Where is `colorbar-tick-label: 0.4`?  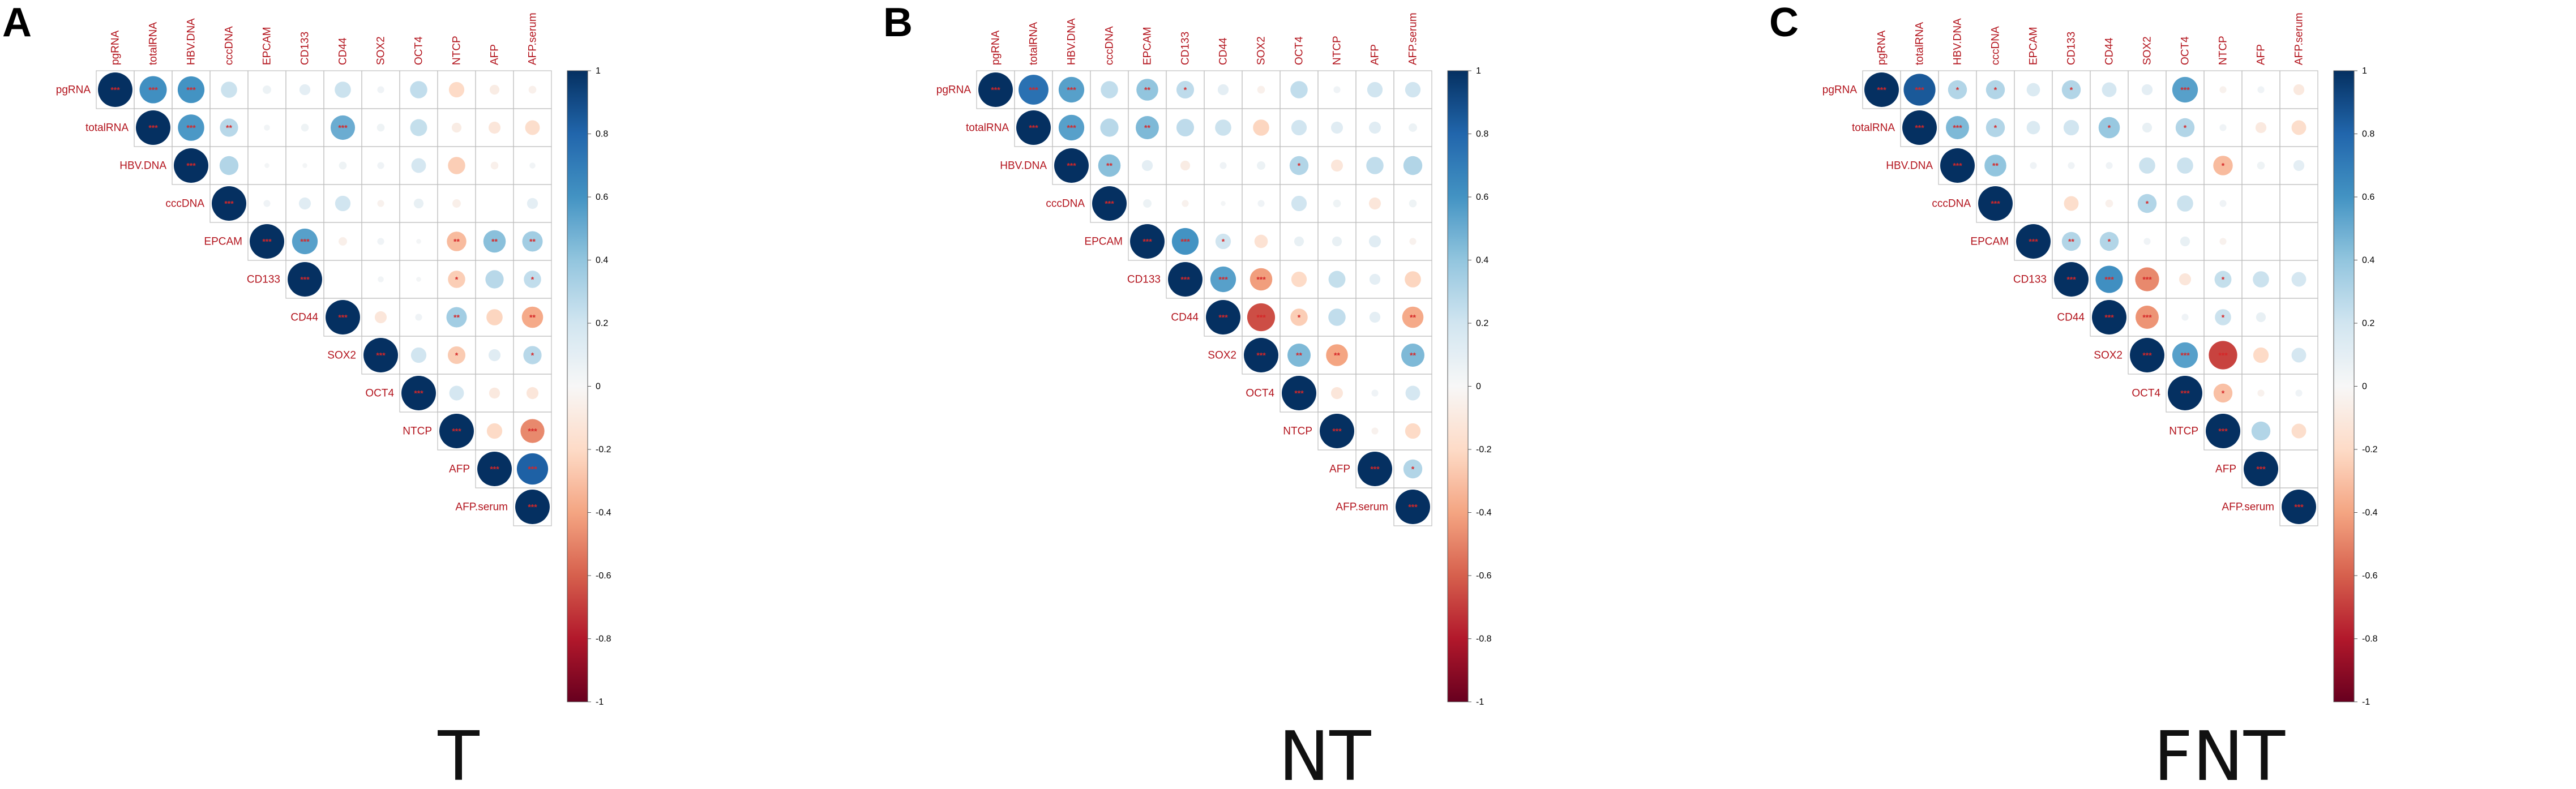 colorbar-tick-label: 0.4 is located at coordinates (2368, 260).